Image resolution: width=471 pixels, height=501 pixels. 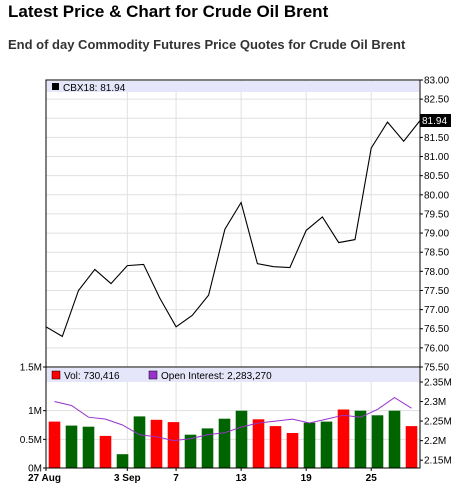 I want to click on oi-tick-label: 2.25M, so click(x=438, y=422).